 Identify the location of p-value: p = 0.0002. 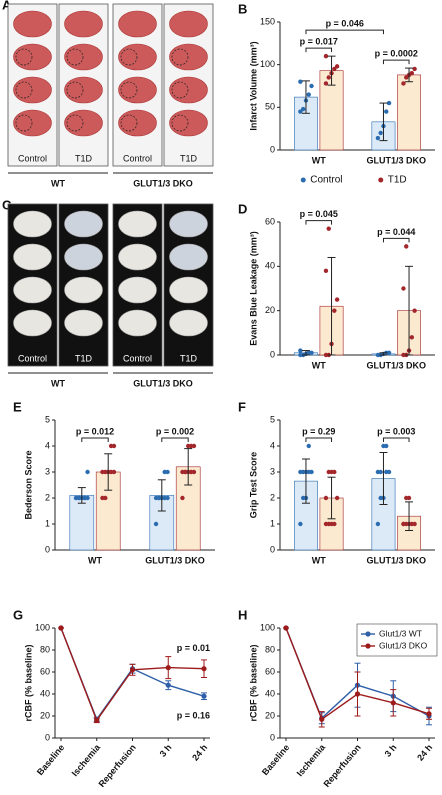
(396, 53).